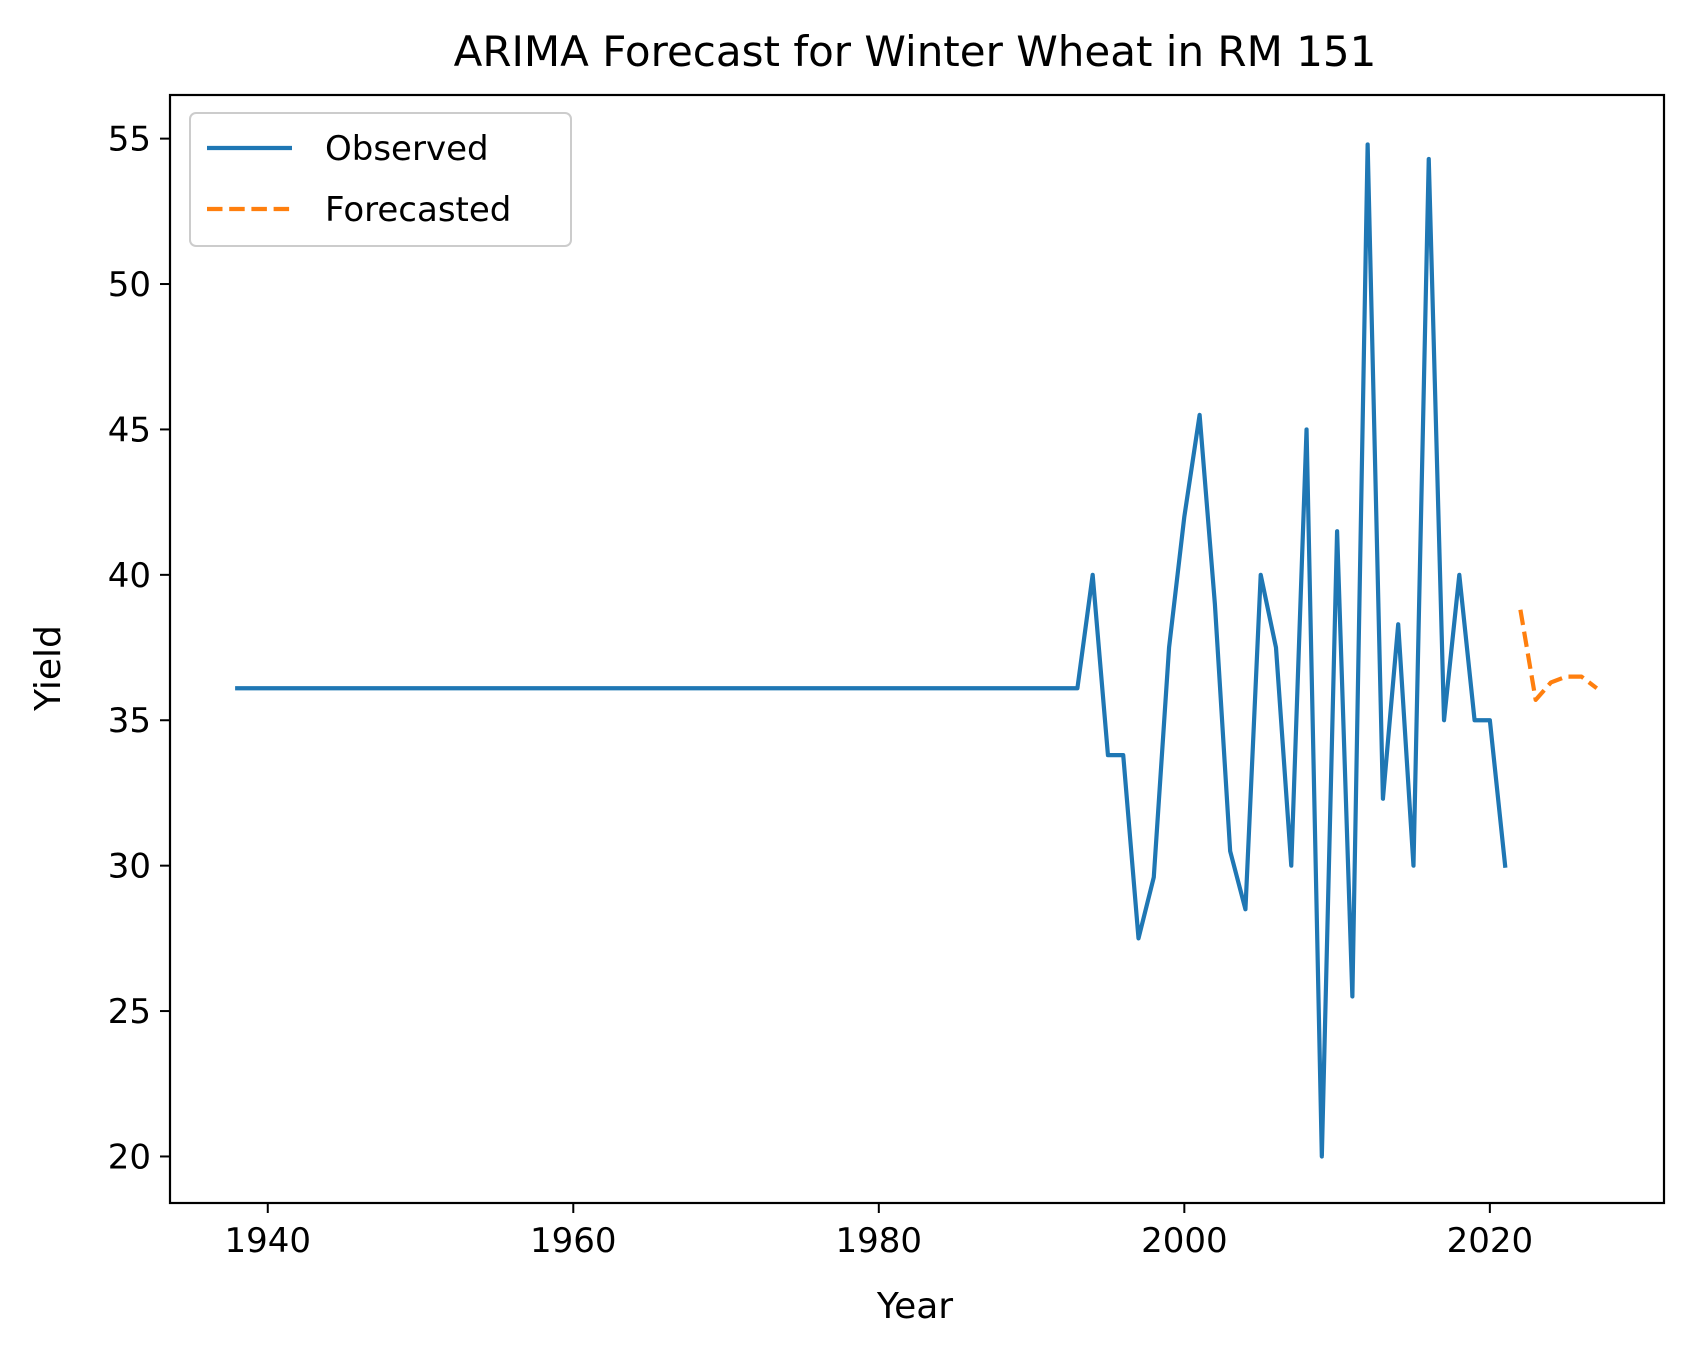 Image resolution: width=1686 pixels, height=1357 pixels. What do you see at coordinates (573, 1241) in the screenshot?
I see `x-tick-label-1960: 1960` at bounding box center [573, 1241].